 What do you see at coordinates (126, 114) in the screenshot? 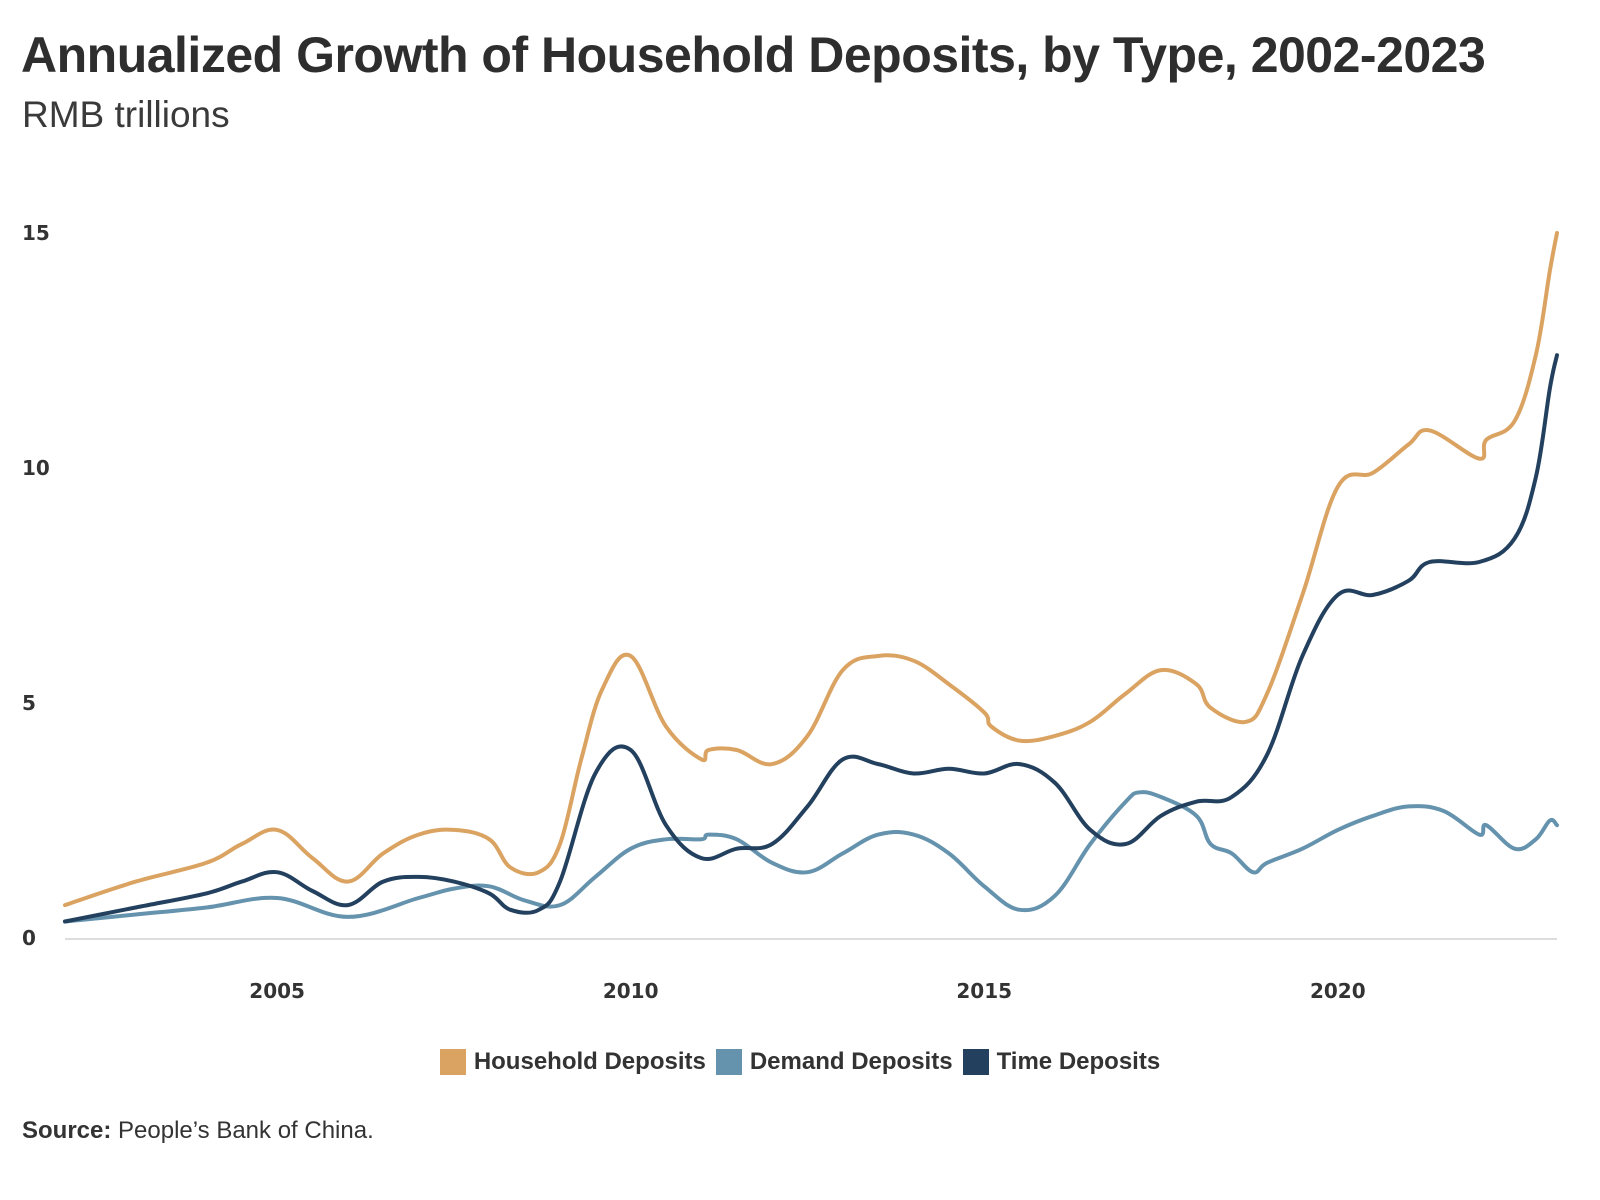
I see `chart-subtitle: RMB trillions` at bounding box center [126, 114].